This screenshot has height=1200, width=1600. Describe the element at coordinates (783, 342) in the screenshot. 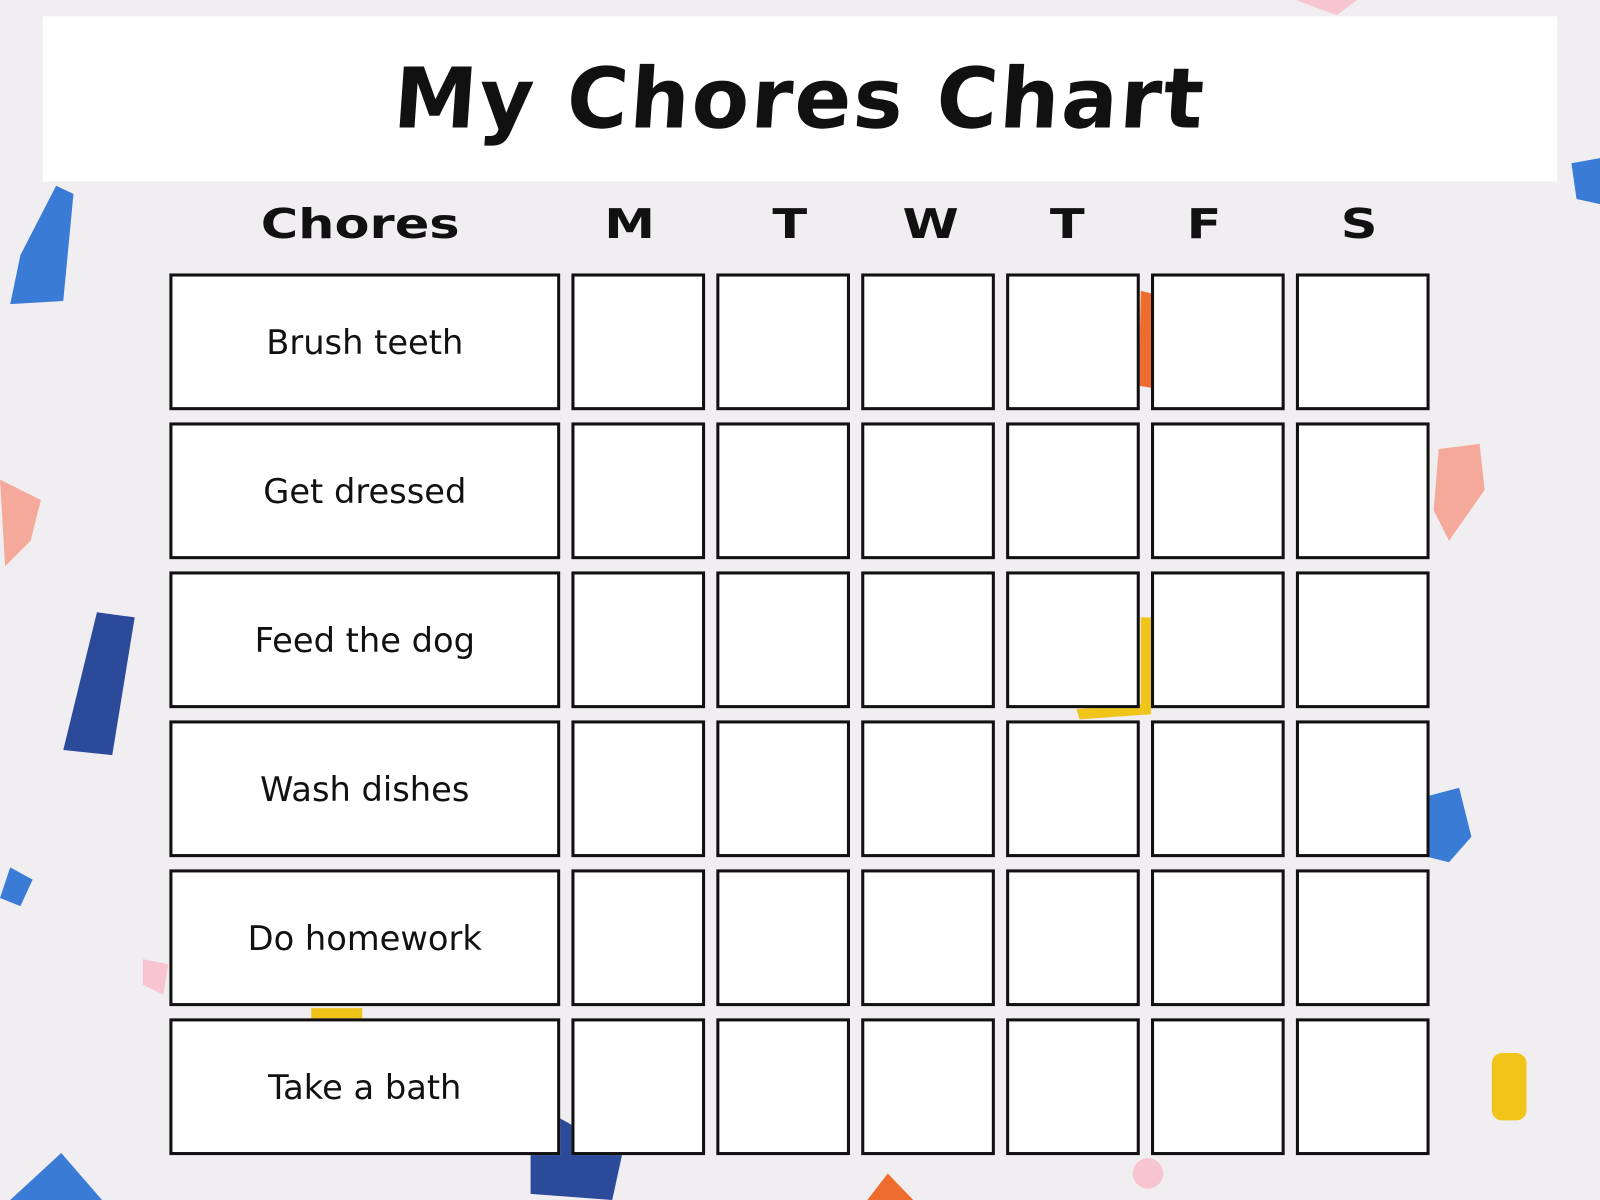

I see `checkbox-cell-row1-day2` at that location.